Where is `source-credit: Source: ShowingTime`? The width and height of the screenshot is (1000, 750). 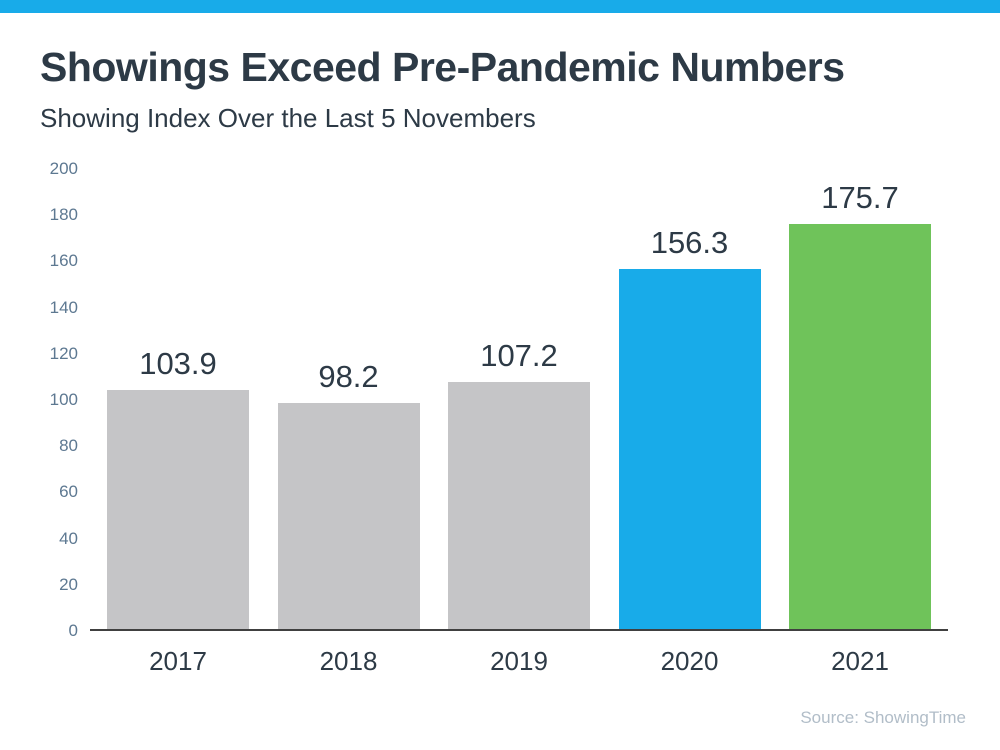 source-credit: Source: ShowingTime is located at coordinates (883, 717).